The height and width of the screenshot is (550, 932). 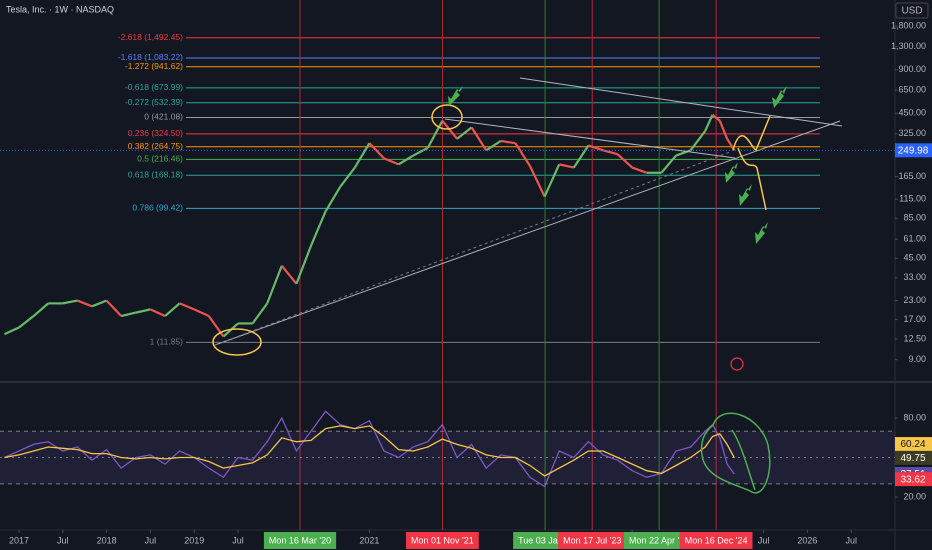 What do you see at coordinates (155, 146) in the screenshot?
I see `fib-label: 0.382 (264.75)` at bounding box center [155, 146].